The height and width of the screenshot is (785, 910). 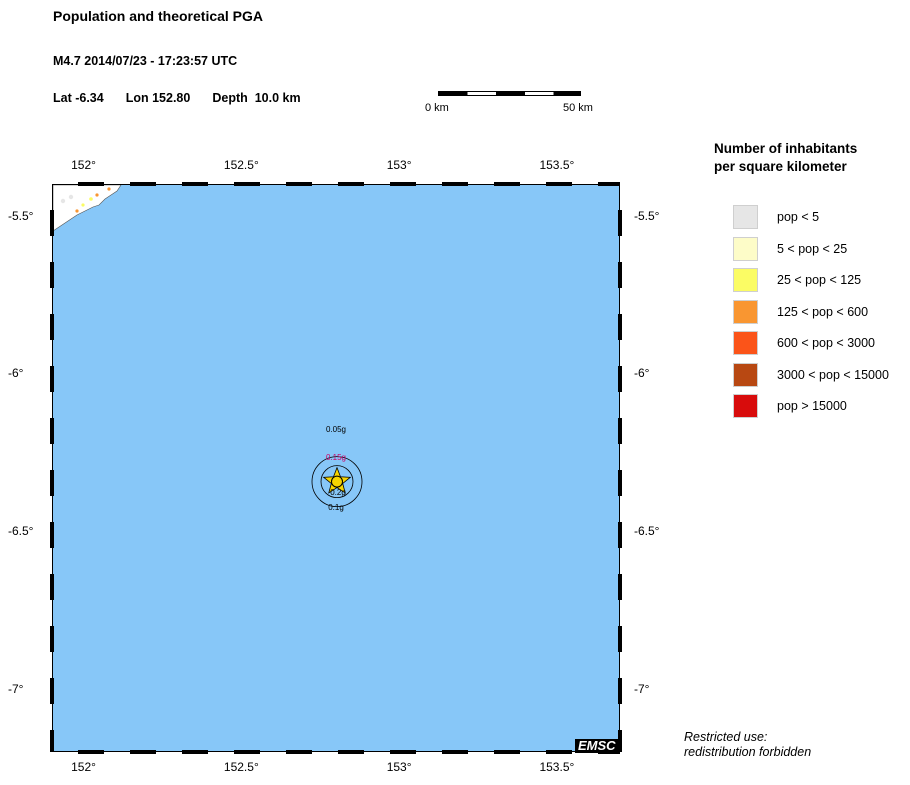 What do you see at coordinates (241, 767) in the screenshot?
I see `lon-tick-bottom: 152.5°` at bounding box center [241, 767].